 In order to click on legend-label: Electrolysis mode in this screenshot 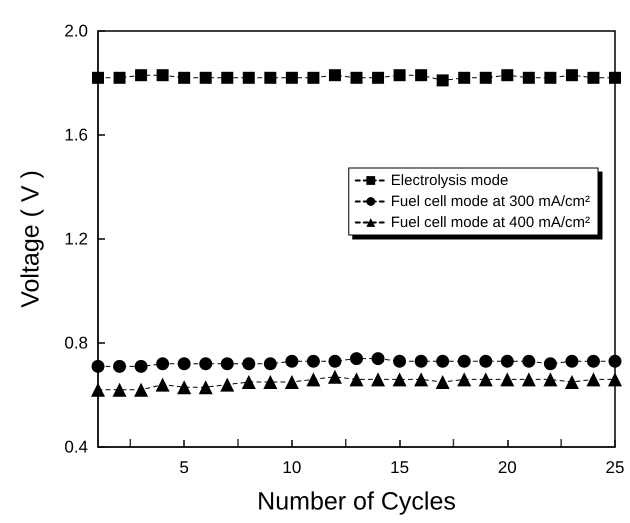, I will do `click(449, 180)`.